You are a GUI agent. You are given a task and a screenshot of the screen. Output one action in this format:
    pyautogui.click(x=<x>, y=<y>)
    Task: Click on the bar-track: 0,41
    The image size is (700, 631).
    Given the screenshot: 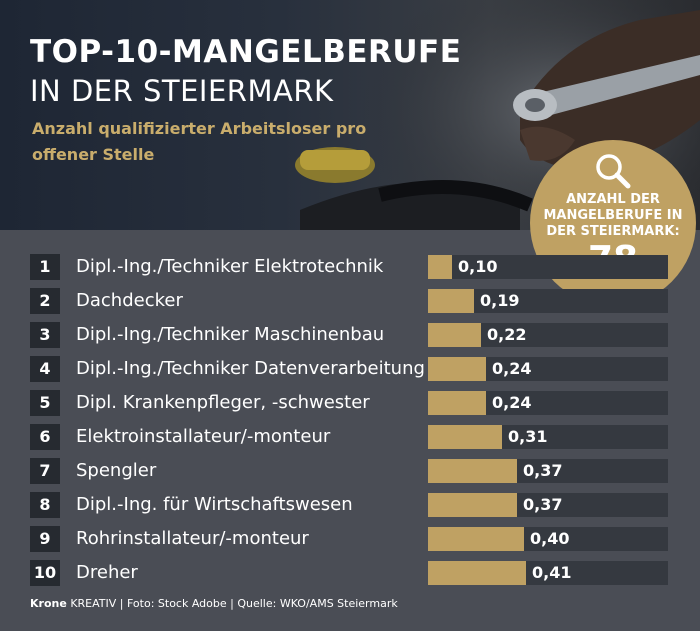 What is the action you would take?
    pyautogui.click(x=548, y=573)
    